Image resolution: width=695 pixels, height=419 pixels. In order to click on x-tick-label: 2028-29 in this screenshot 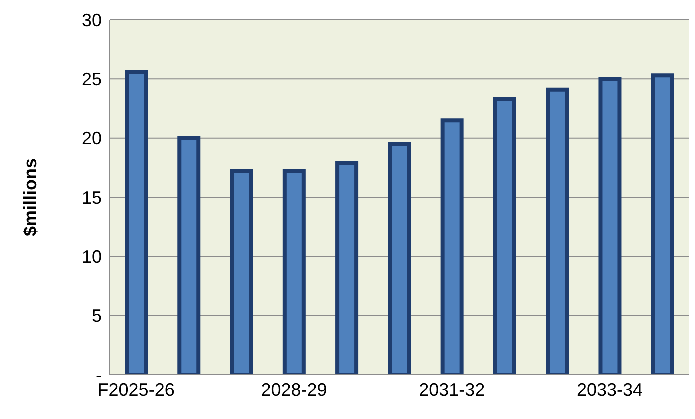, I will do `click(294, 390)`.